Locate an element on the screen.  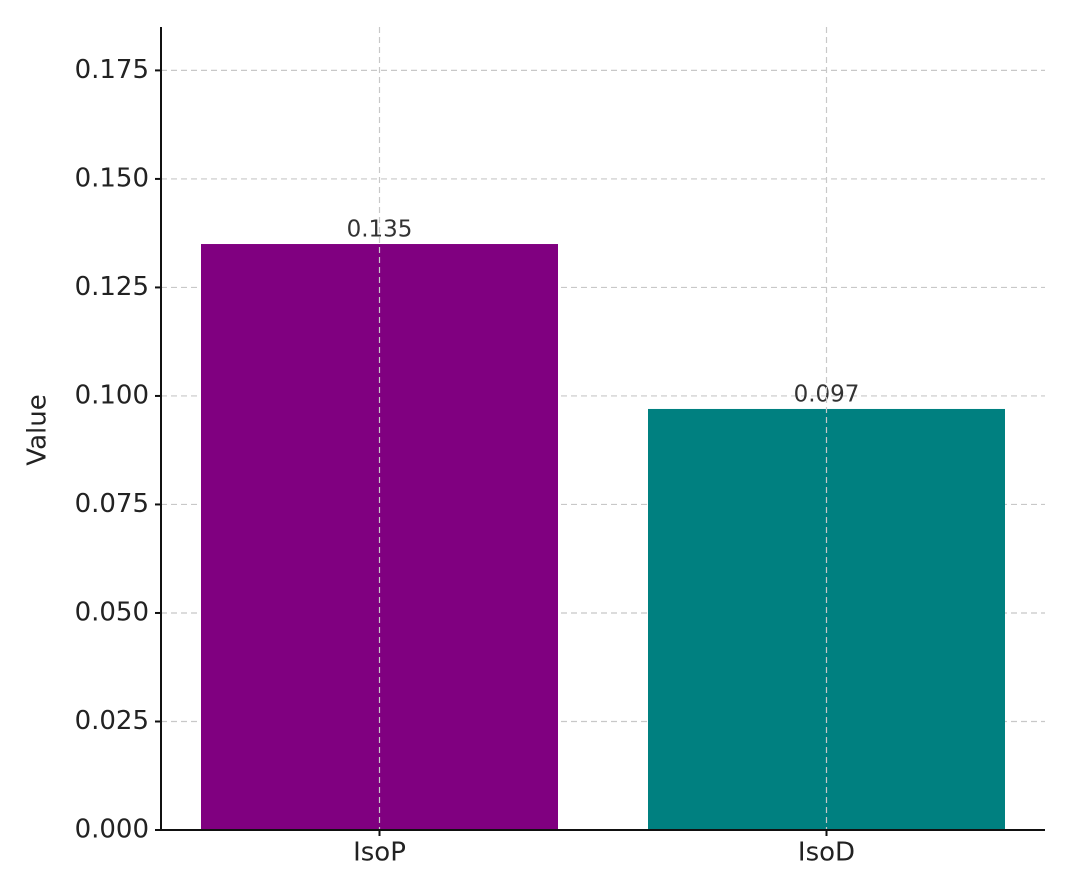
y-tick-label: 0.075 is located at coordinates (112, 504).